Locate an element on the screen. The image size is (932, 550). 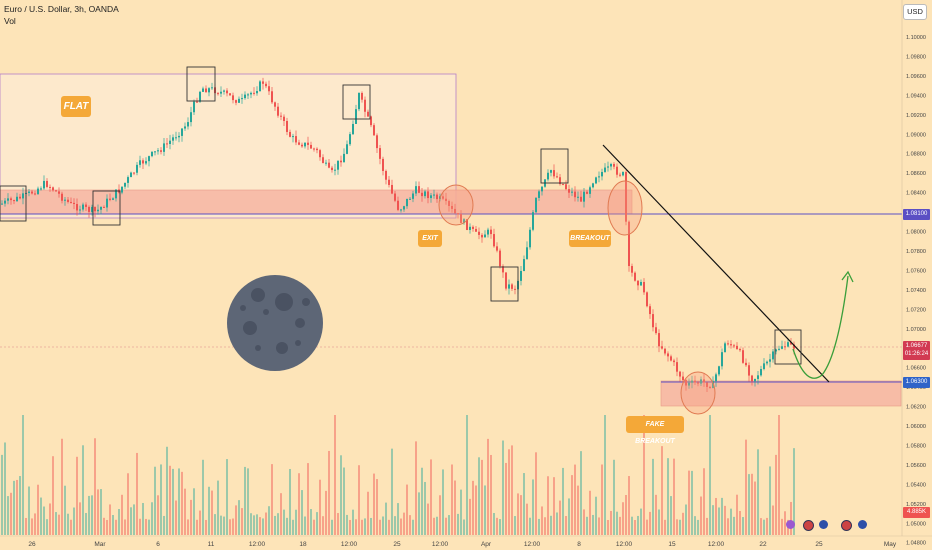
price-tick-label: 1.07800 is located at coordinates (916, 252).